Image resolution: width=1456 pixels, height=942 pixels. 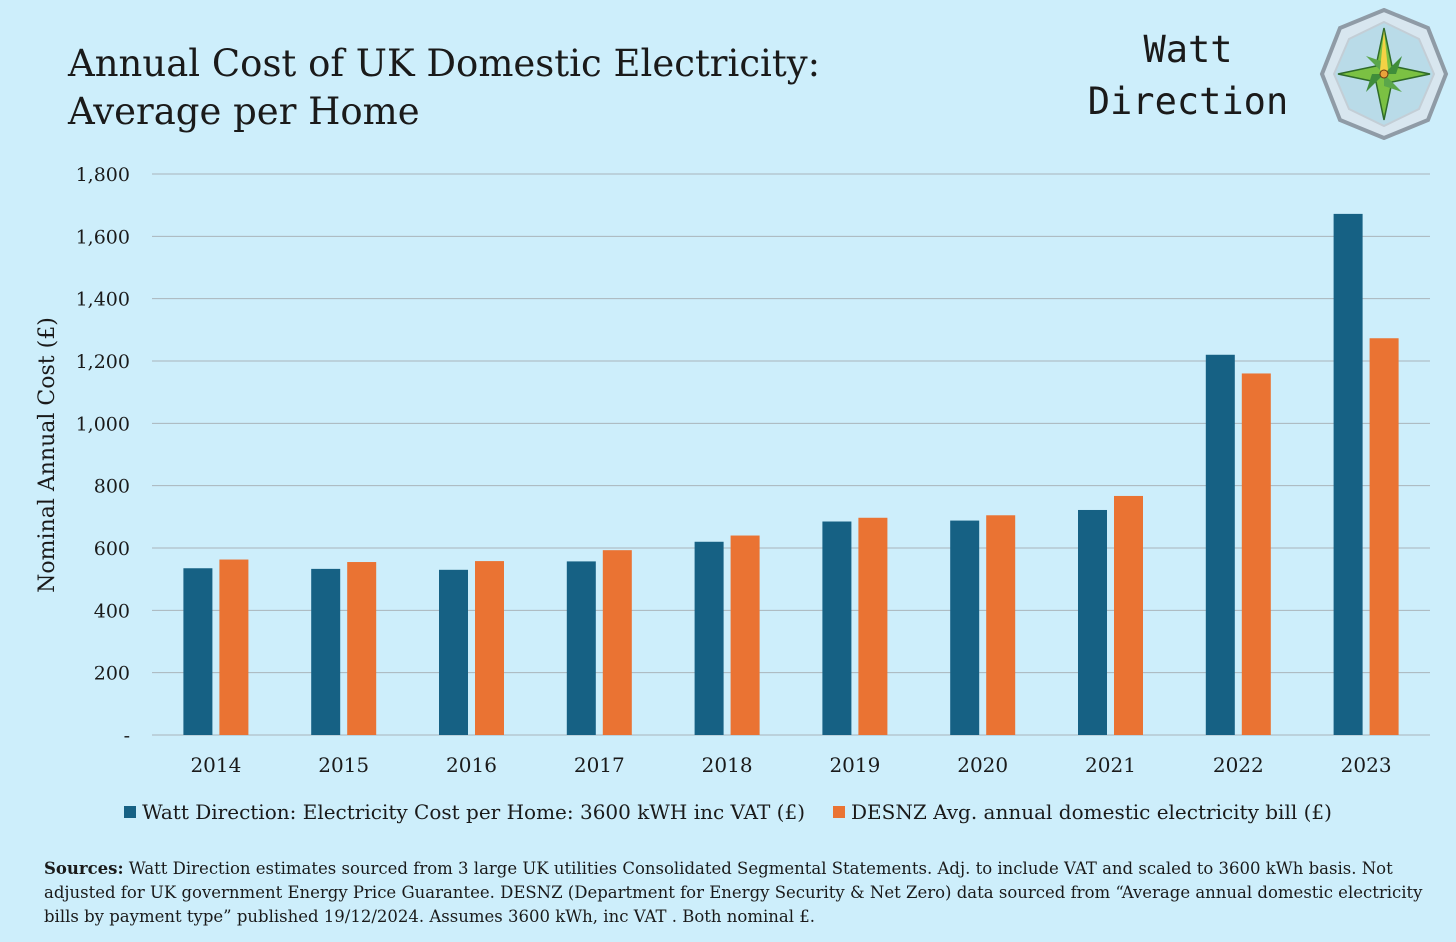 I want to click on y-tick-label: 1,600, so click(x=103, y=237).